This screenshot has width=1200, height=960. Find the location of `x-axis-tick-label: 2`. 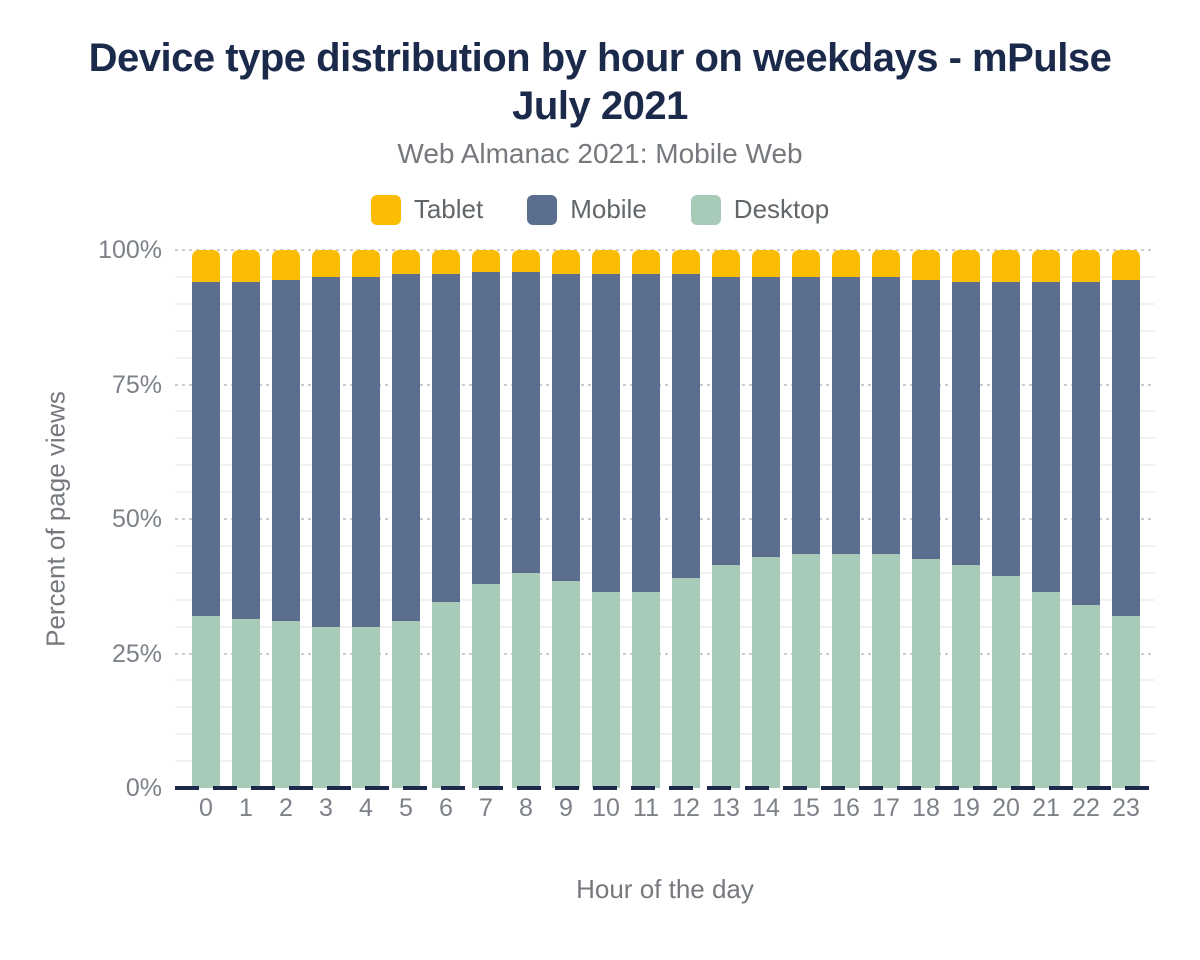

x-axis-tick-label: 2 is located at coordinates (286, 808).